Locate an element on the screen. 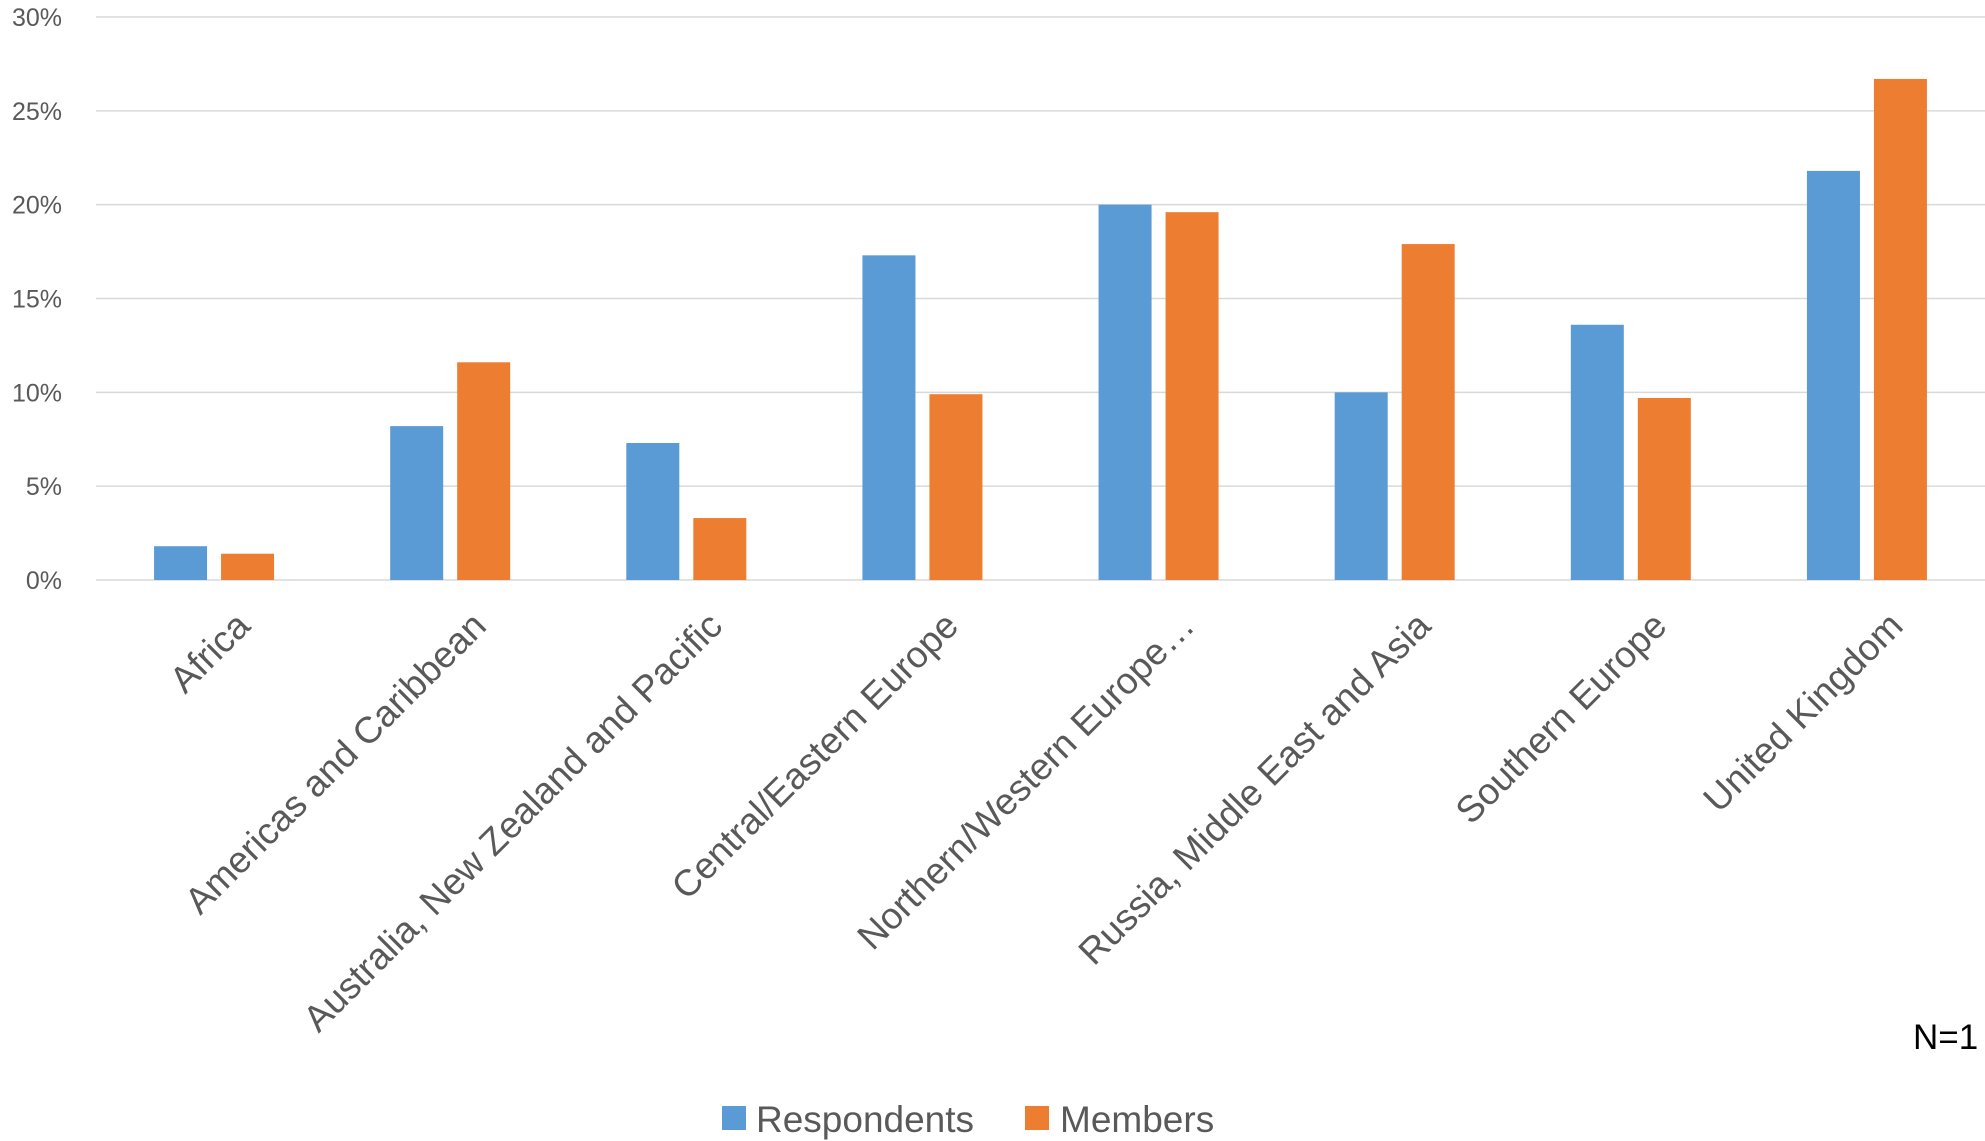  x-tick-label-africa: Africa is located at coordinates (210, 652).